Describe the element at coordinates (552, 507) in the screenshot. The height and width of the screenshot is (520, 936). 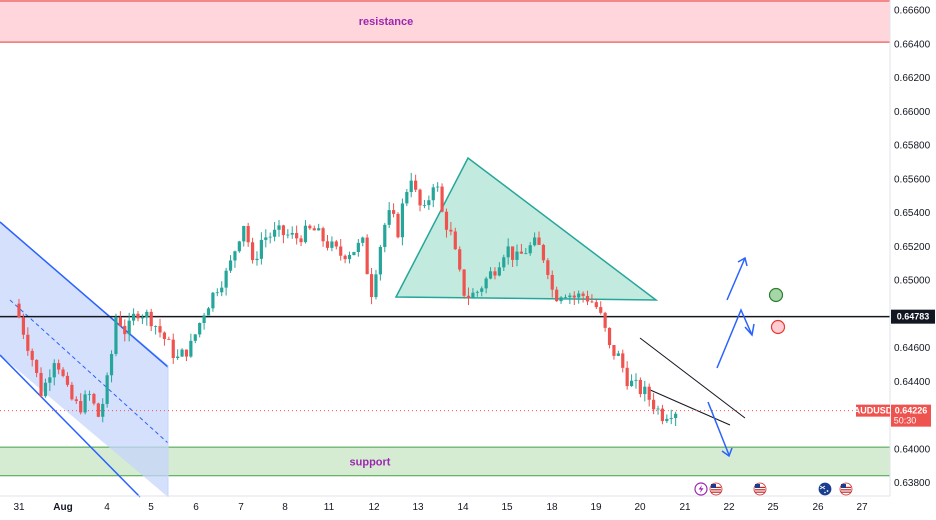
I see `time-tick-label: 18` at that location.